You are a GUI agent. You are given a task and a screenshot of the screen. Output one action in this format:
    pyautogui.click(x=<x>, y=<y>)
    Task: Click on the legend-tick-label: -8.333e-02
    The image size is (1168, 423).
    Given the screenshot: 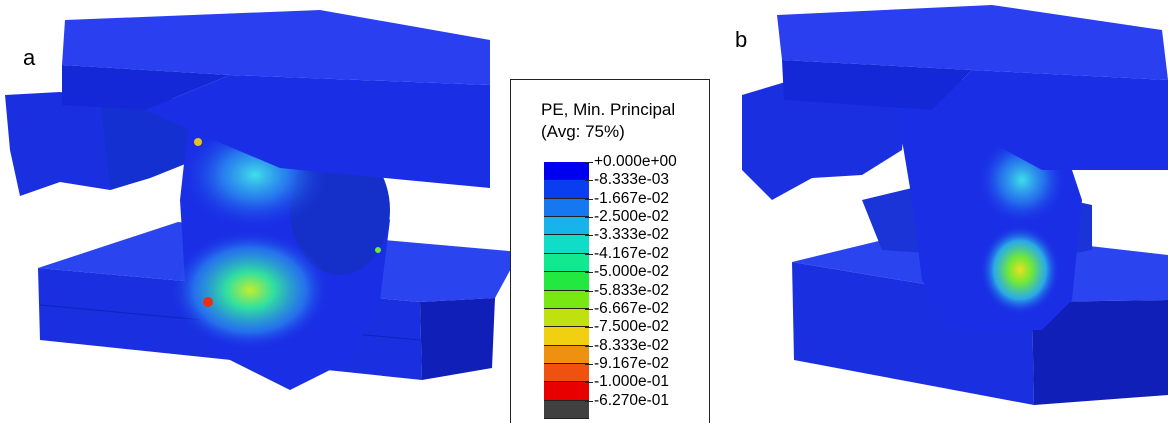 What is the action you would take?
    pyautogui.click(x=631, y=345)
    